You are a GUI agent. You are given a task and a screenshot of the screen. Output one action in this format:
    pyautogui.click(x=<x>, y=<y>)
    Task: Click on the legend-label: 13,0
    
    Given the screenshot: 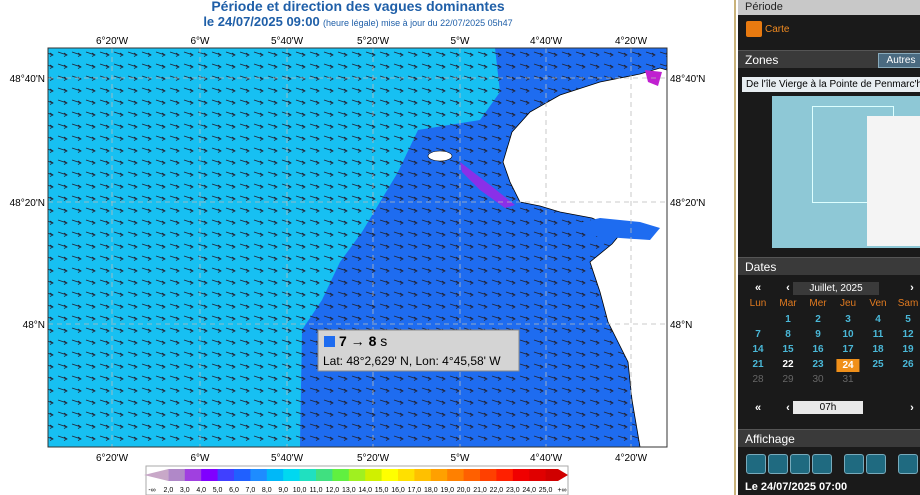 What is the action you would take?
    pyautogui.click(x=349, y=490)
    